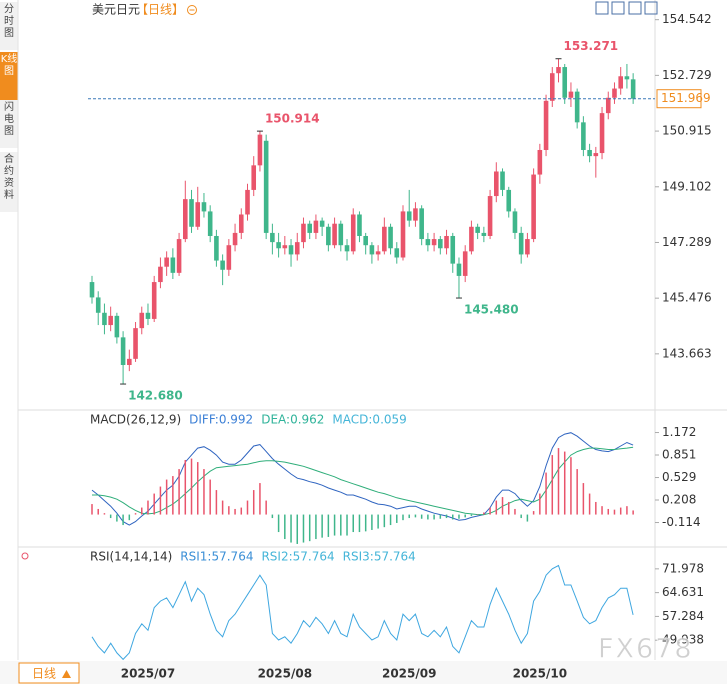 Image resolution: width=727 pixels, height=684 pixels. I want to click on tab-kline: K线图, so click(9, 76).